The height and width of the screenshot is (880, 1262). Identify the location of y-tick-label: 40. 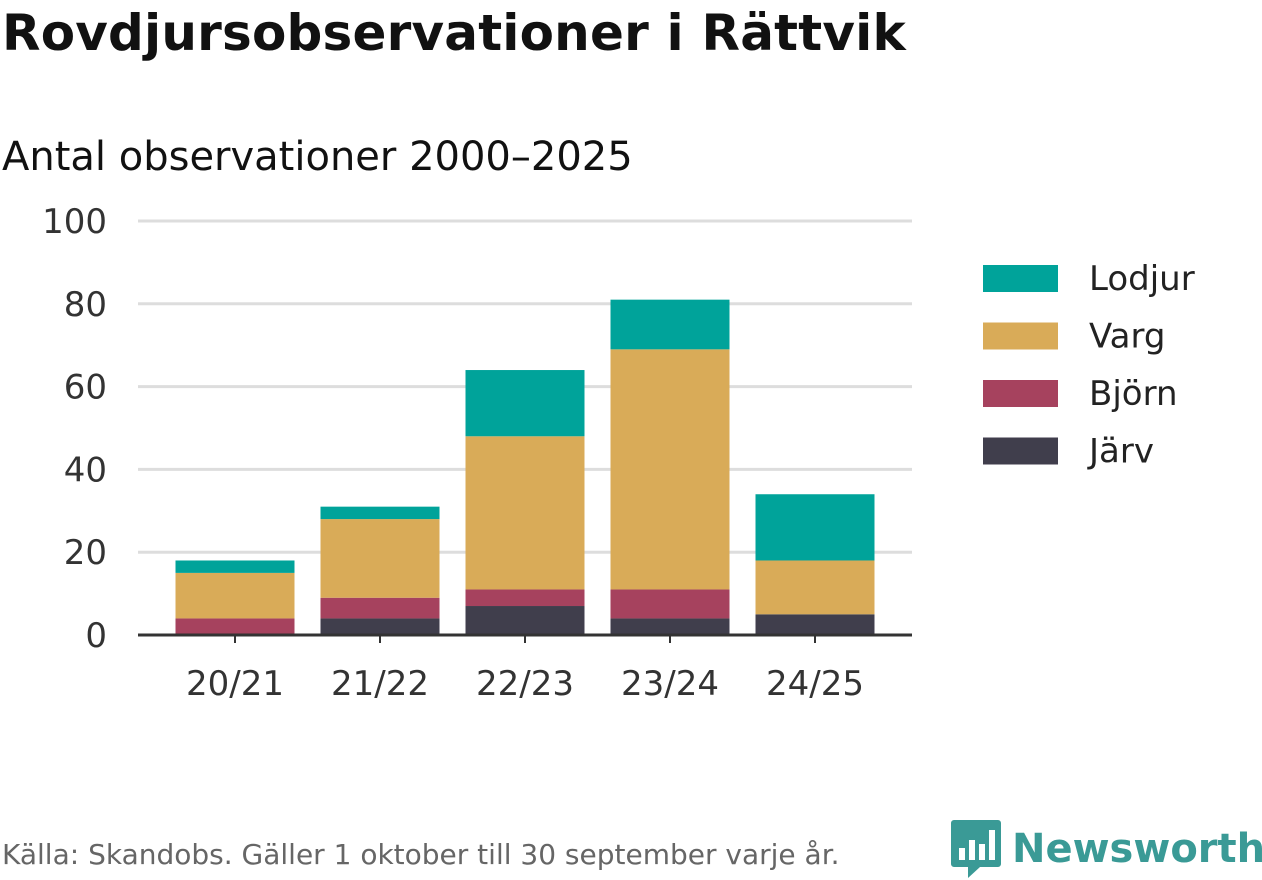
(85, 470).